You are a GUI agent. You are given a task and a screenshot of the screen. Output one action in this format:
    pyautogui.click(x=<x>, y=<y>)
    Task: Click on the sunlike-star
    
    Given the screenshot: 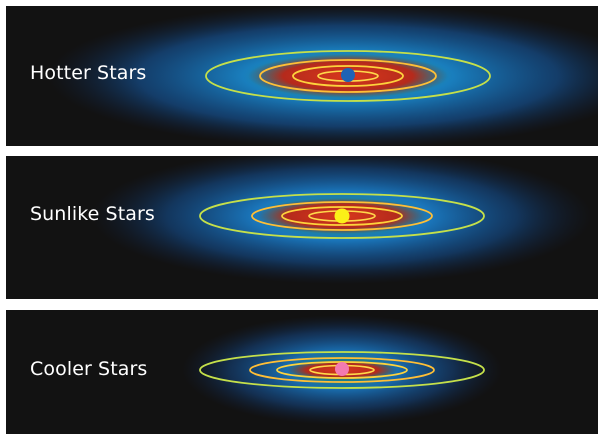 What is the action you would take?
    pyautogui.click(x=342, y=216)
    